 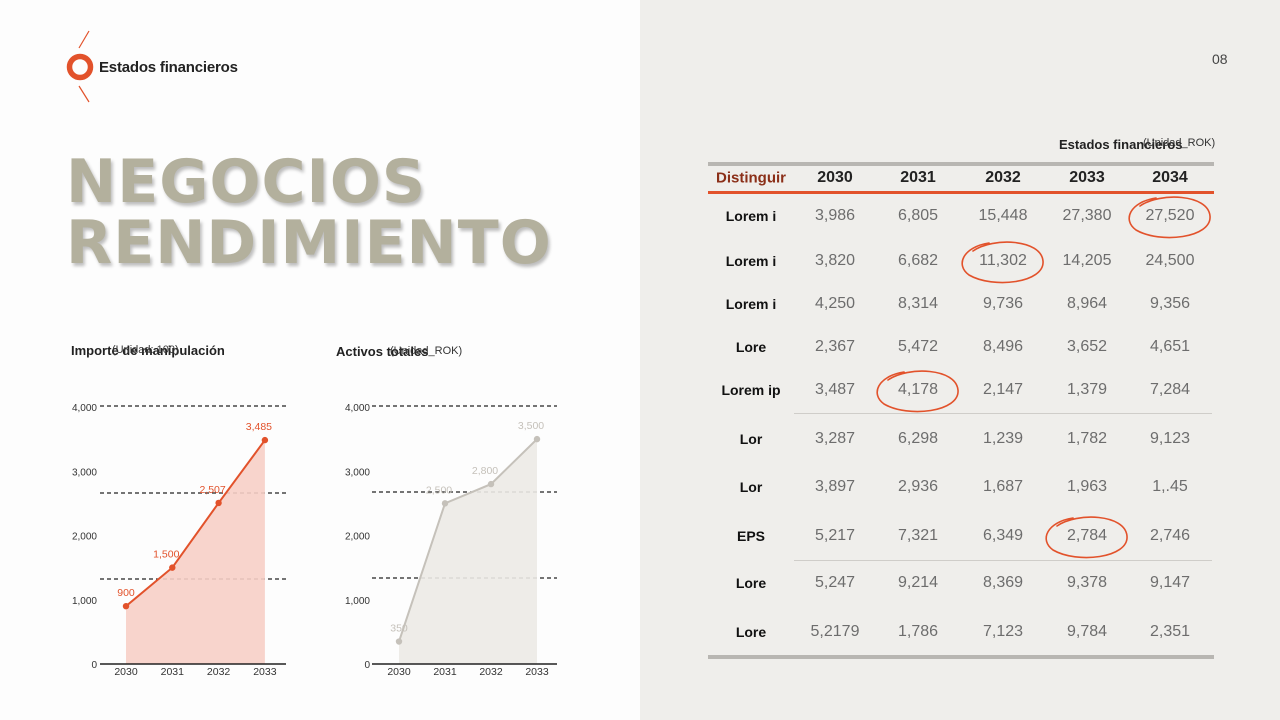 What do you see at coordinates (835, 438) in the screenshot?
I see `table-cell: 3,287` at bounding box center [835, 438].